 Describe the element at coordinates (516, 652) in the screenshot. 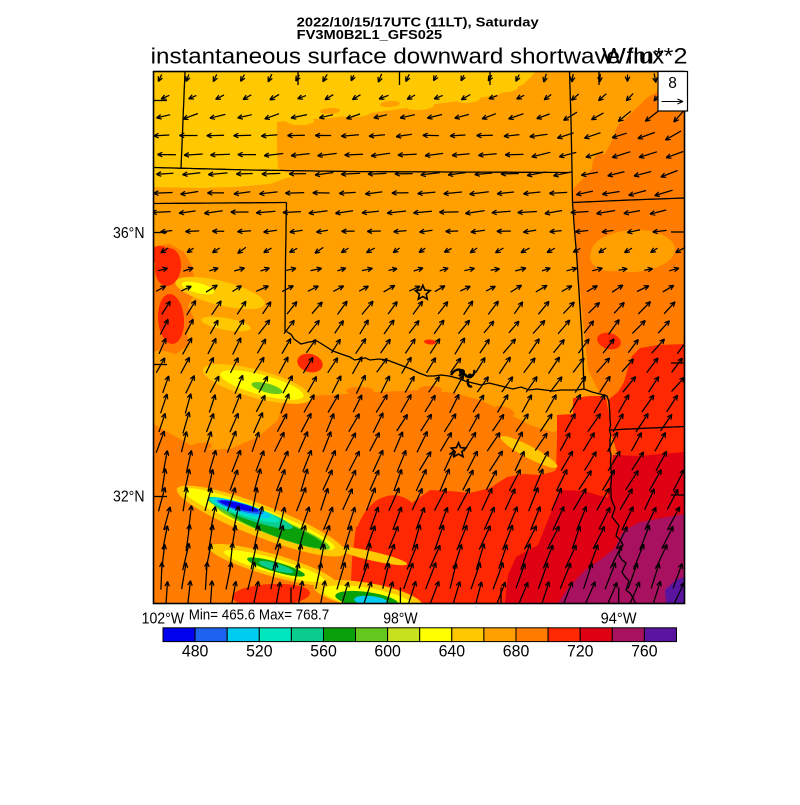

I see `svg-text: 680` at that location.